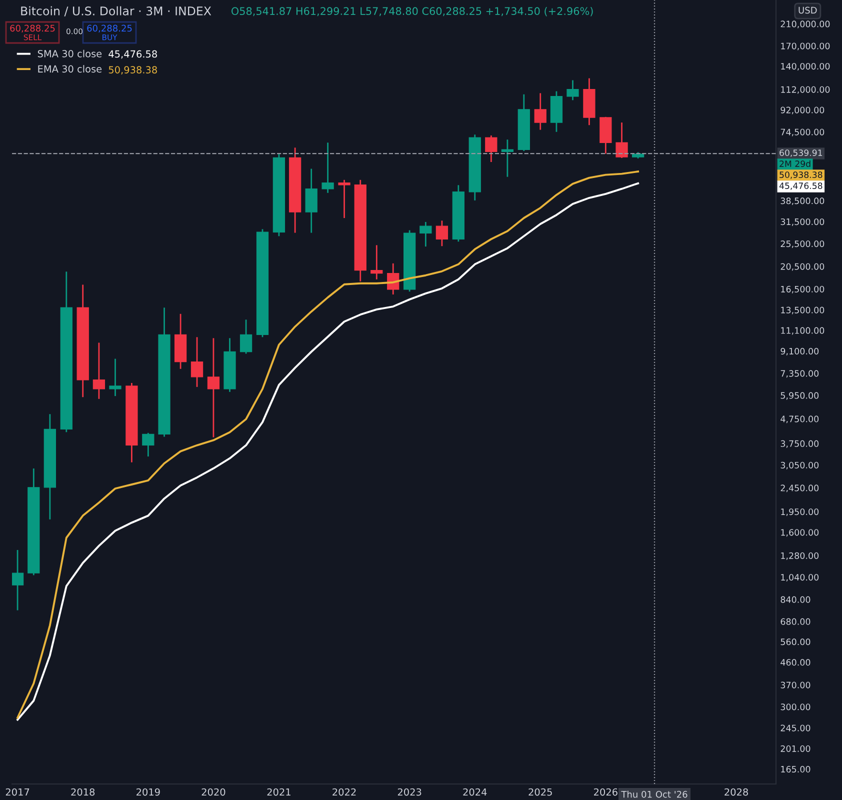  I want to click on y-tick-label: 7,350.00, so click(799, 374).